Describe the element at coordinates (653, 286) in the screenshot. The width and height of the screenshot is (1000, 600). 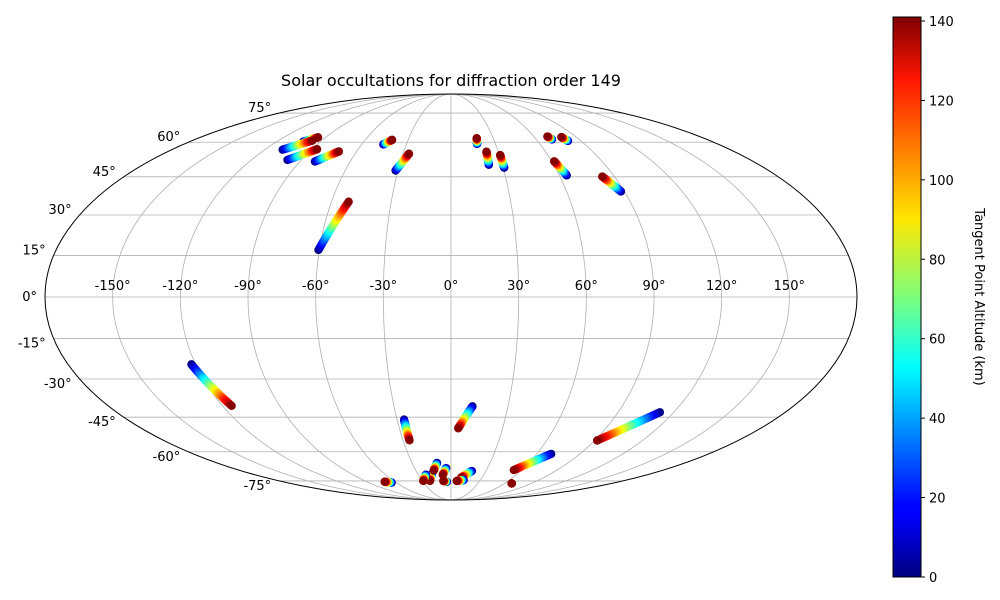
I see `lon-tick-label: 90°` at that location.